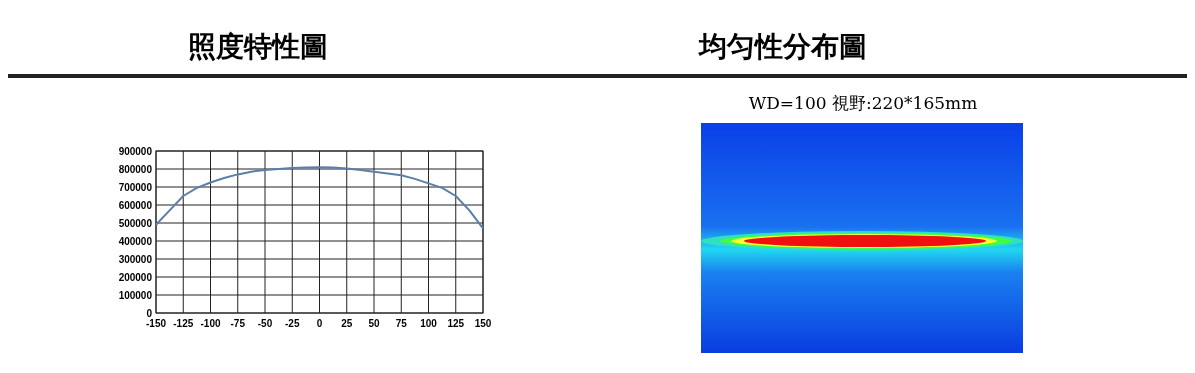 Image resolution: width=1195 pixels, height=373 pixels. What do you see at coordinates (156, 323) in the screenshot?
I see `x-tick-label: -150` at bounding box center [156, 323].